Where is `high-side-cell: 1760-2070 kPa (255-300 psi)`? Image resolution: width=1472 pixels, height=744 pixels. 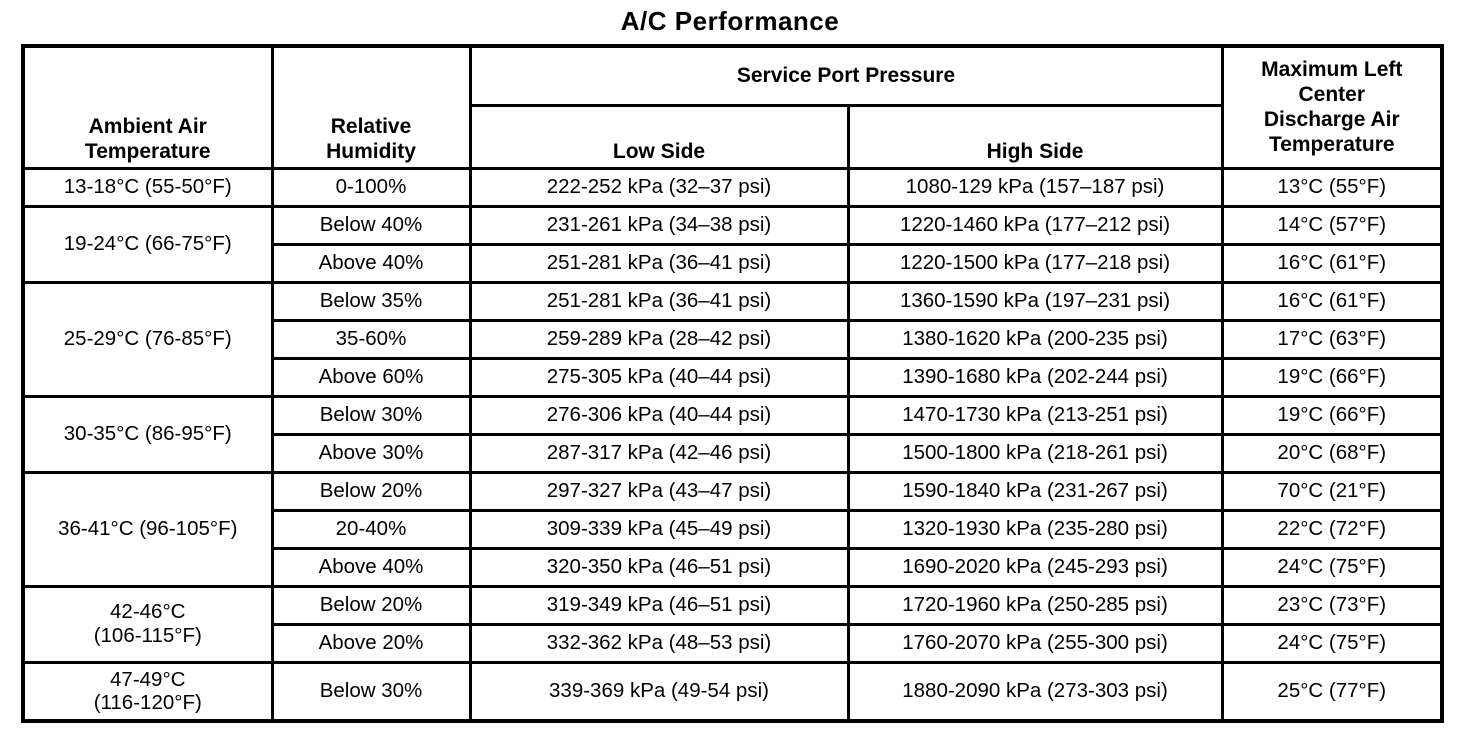
high-side-cell: 1760-2070 kPa (255-300 psi) is located at coordinates (1035, 643).